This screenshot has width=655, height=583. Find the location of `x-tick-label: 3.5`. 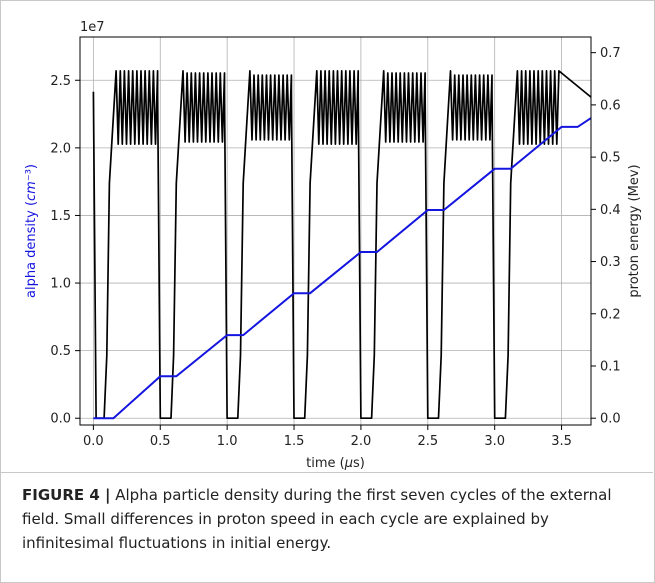

x-tick-label: 3.5 is located at coordinates (561, 441).